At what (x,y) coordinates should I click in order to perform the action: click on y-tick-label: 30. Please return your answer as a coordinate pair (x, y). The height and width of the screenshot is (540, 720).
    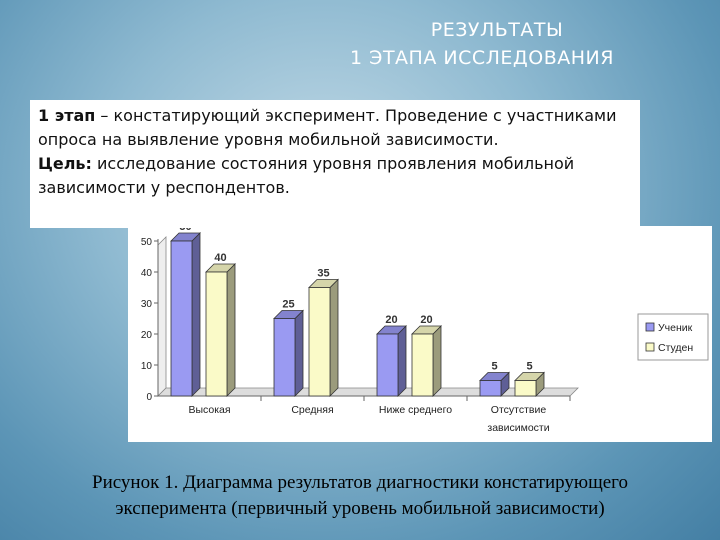
    Looking at the image, I should click on (147, 304).